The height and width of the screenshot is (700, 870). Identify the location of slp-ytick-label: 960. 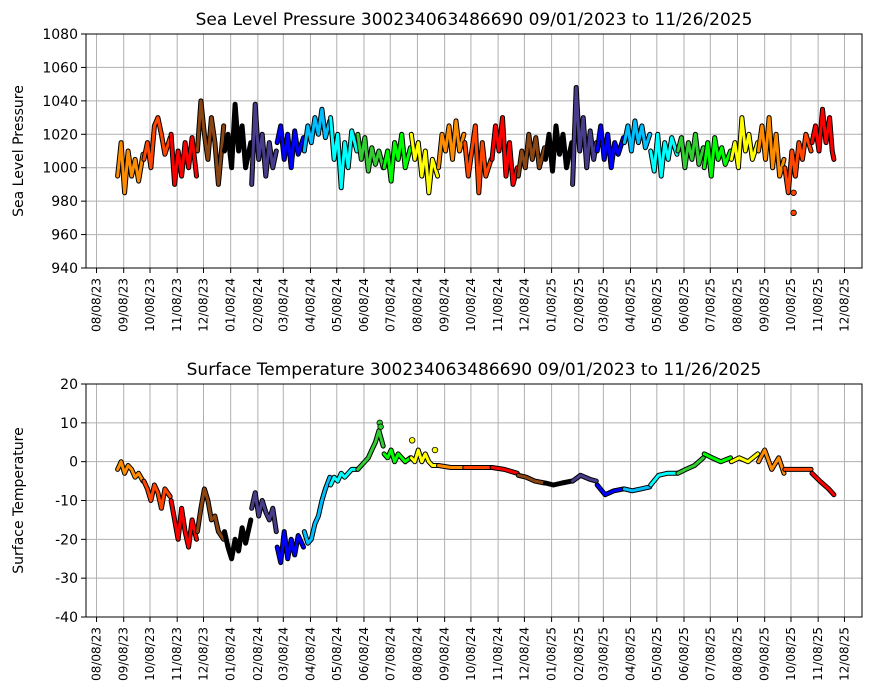
(64, 236).